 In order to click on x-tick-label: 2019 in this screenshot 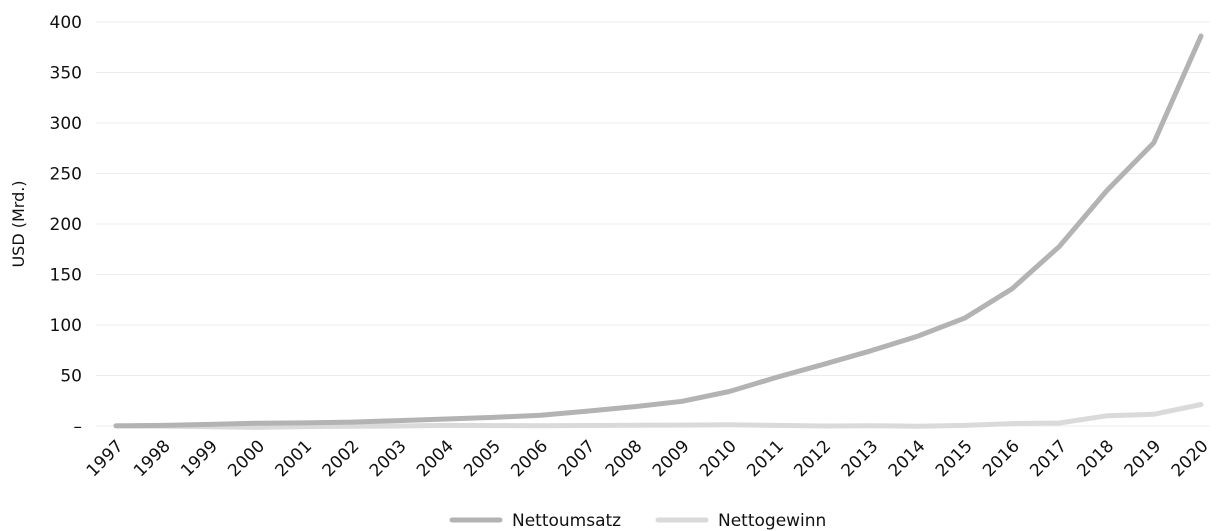, I will do `click(1143, 458)`.